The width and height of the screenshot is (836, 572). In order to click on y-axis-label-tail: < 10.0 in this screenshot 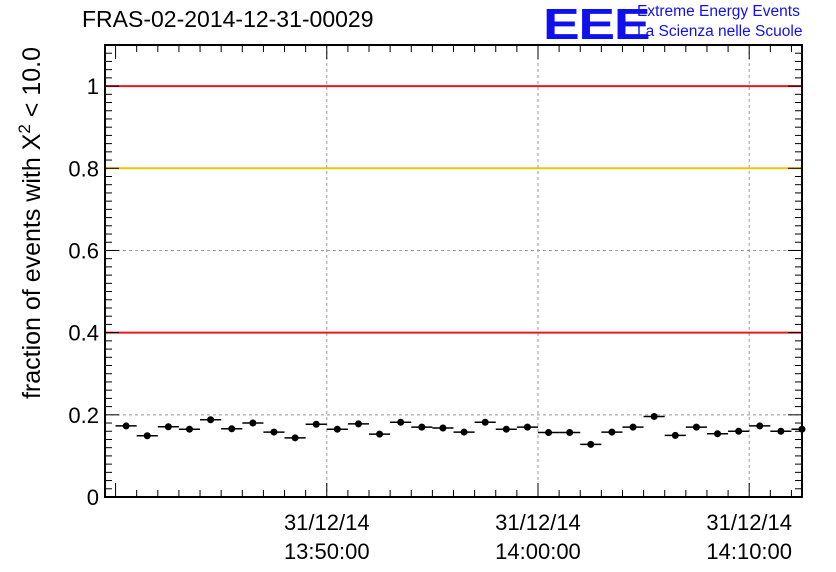, I will do `click(32, 85)`.